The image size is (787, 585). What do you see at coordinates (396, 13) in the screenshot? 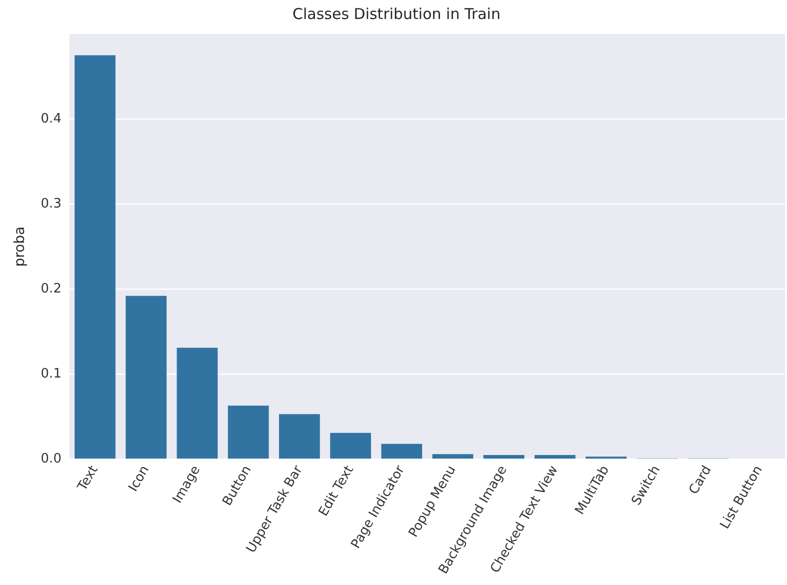
I see `chart-title: Classes Distribution in Train` at bounding box center [396, 13].